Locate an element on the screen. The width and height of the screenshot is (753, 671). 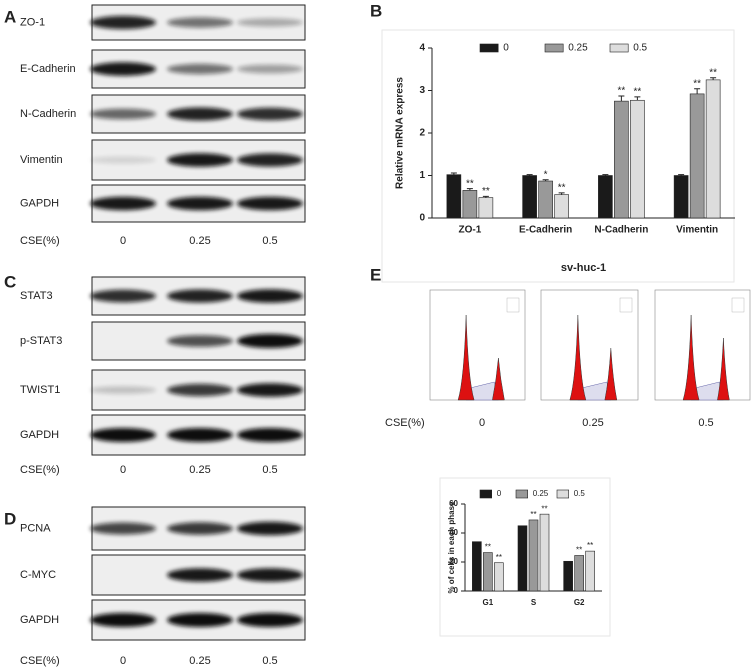
y-axis-label: % of cells in each phase is located at coordinates (451, 547).